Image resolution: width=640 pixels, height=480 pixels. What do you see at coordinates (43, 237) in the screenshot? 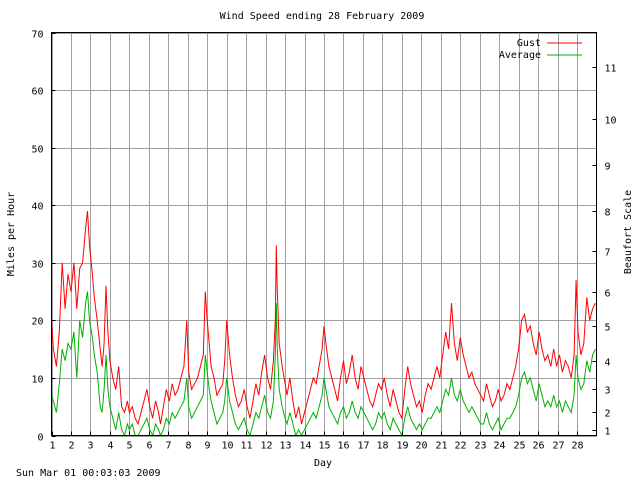
I see `y-axis-ticks: 0 10 20 30 40 50 60 70` at bounding box center [43, 237].